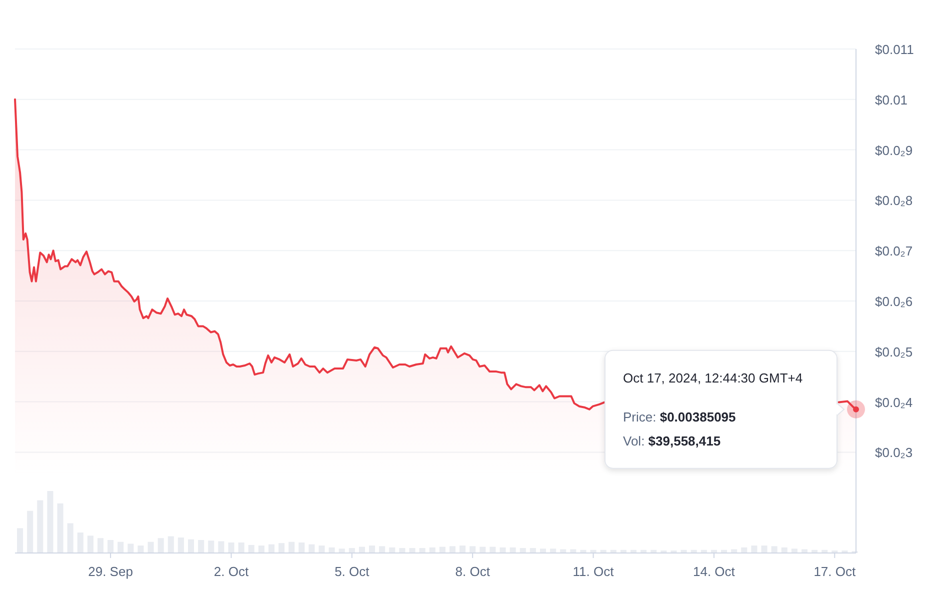 This screenshot has height=599, width=932. I want to click on x-tick-label: 11. Oct, so click(593, 571).